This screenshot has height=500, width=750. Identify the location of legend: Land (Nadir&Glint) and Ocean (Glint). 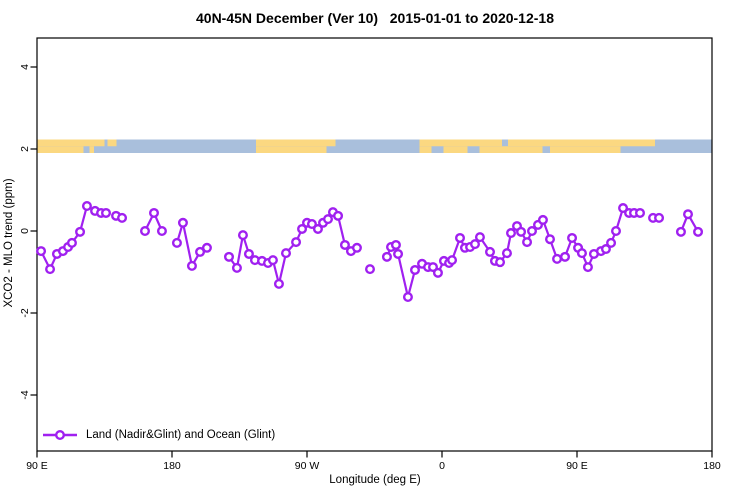
(158, 435).